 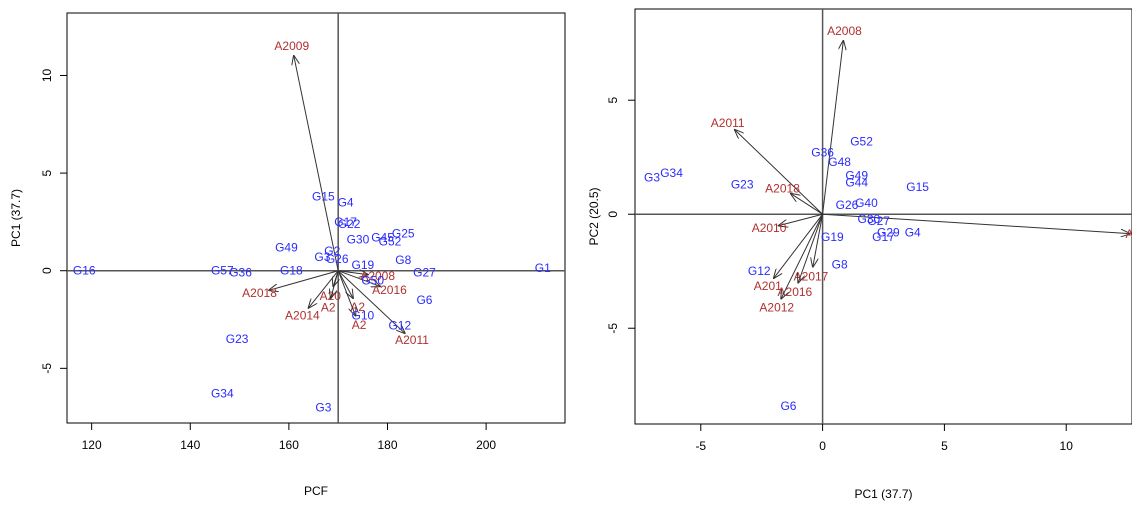 I want to click on x-tick-label: 180, so click(x=387, y=445).